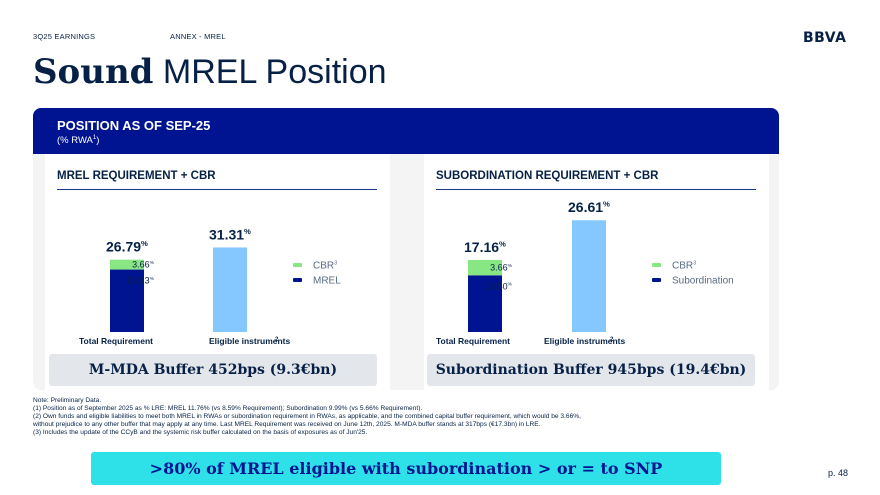 This screenshot has width=880, height=495. What do you see at coordinates (703, 281) in the screenshot?
I see `legend-label: Subordination` at bounding box center [703, 281].